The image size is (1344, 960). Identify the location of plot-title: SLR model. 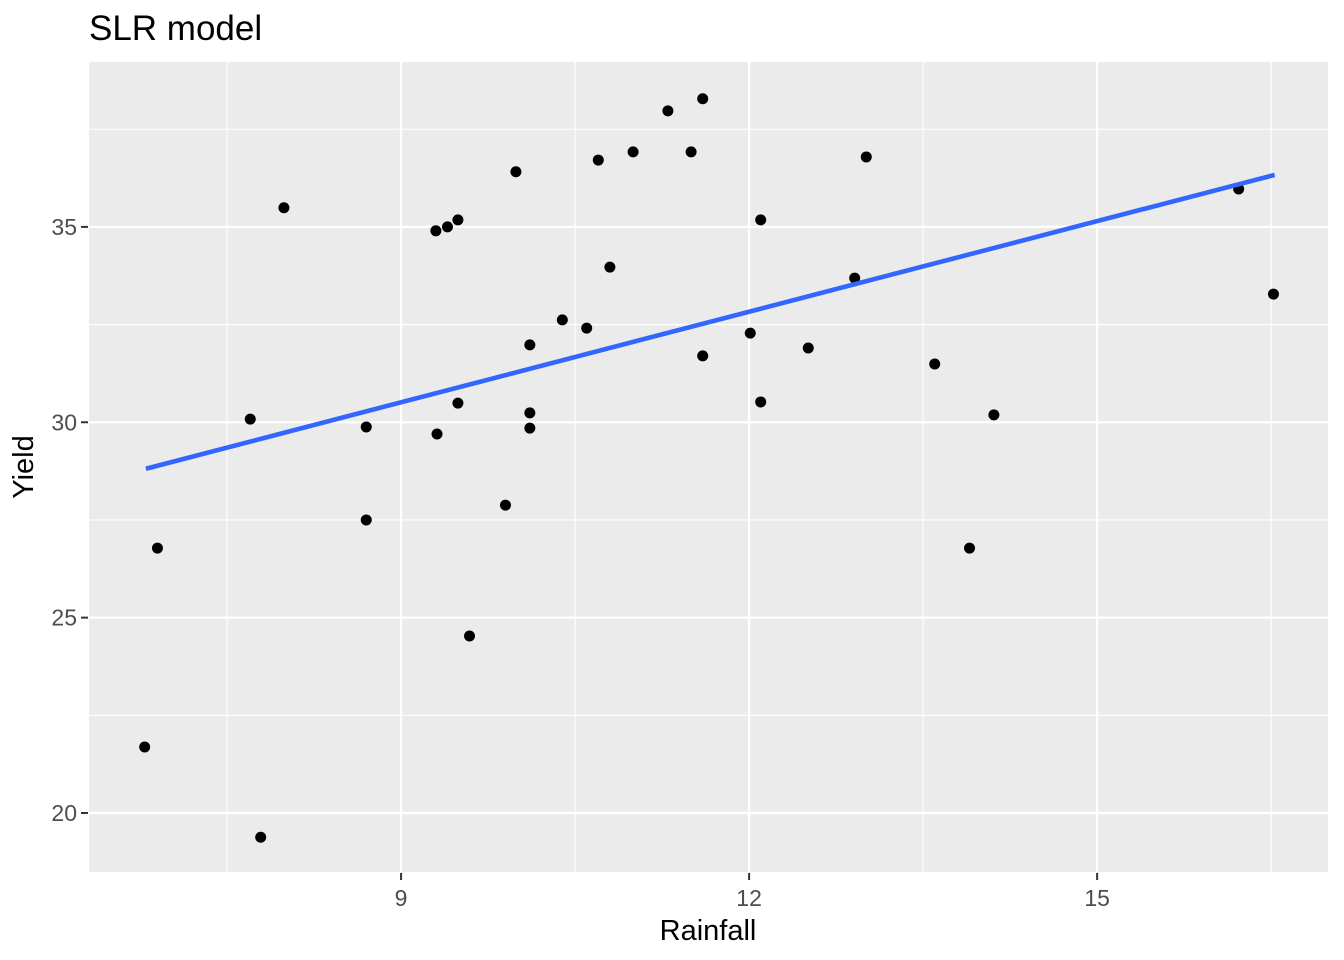
(175, 28).